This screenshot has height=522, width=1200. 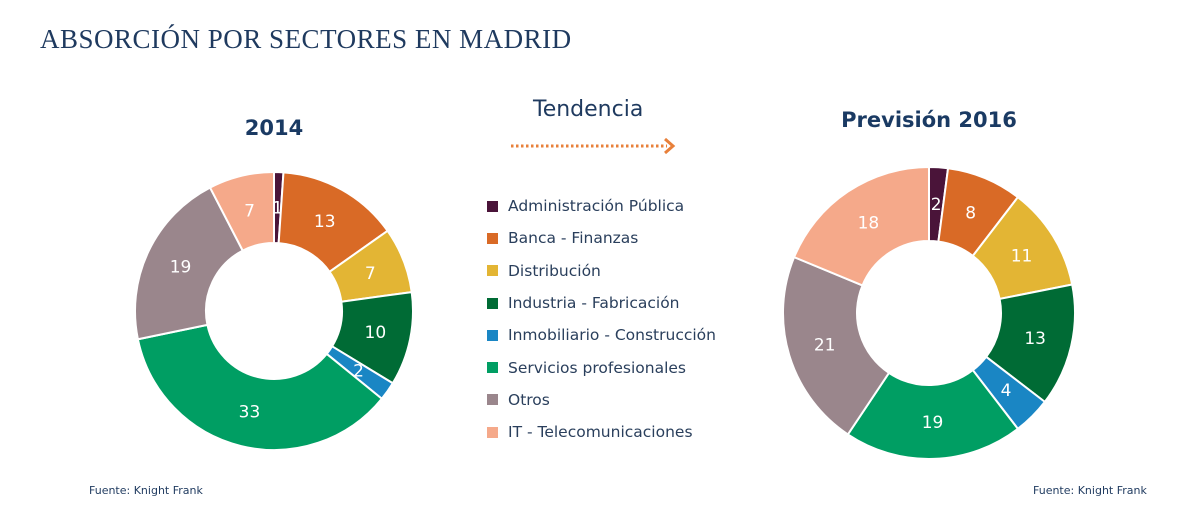 I want to click on source-left: Fuente: Knight Frank, so click(x=146, y=490).